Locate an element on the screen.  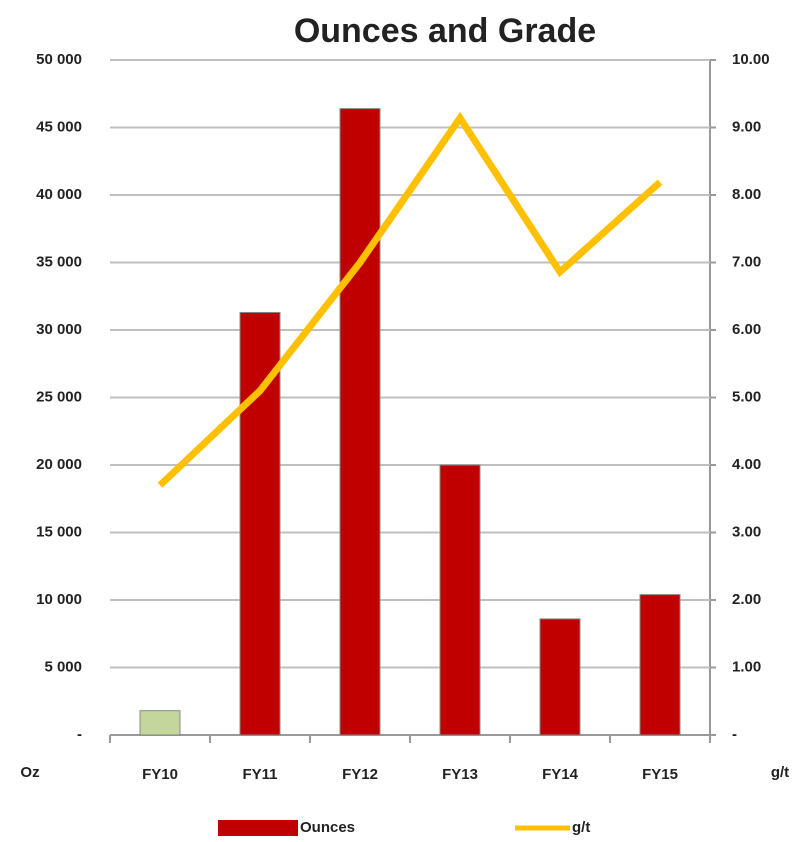
y2-tick-label: 4.00 is located at coordinates (746, 464).